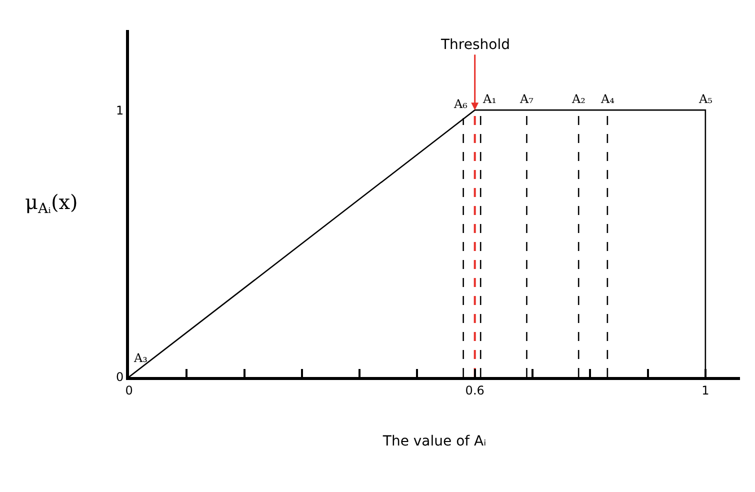 Image resolution: width=755 pixels, height=492 pixels. I want to click on y-axis-title: μ$_{Aᵢ}$(x), so click(51, 204).